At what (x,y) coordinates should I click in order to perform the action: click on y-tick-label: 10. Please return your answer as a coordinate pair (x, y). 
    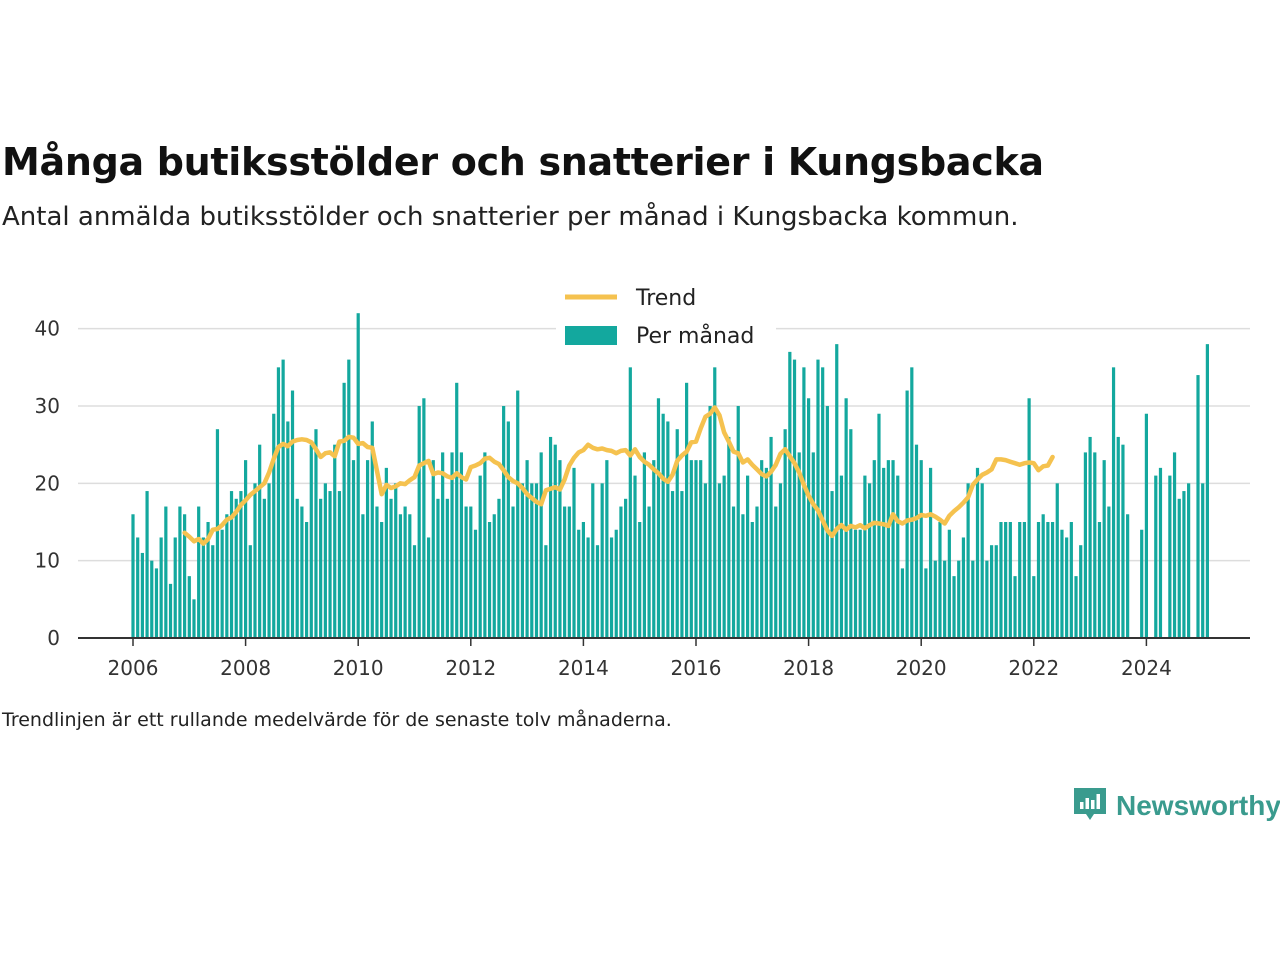
    Looking at the image, I should click on (47, 561).